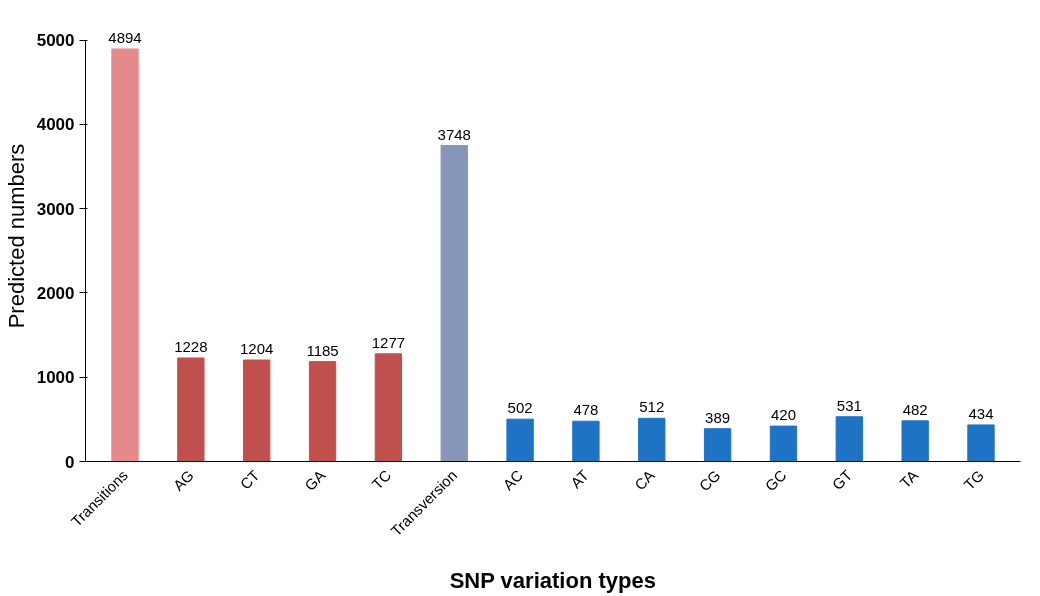 The width and height of the screenshot is (1040, 596). I want to click on data-label: 1228, so click(191, 346).